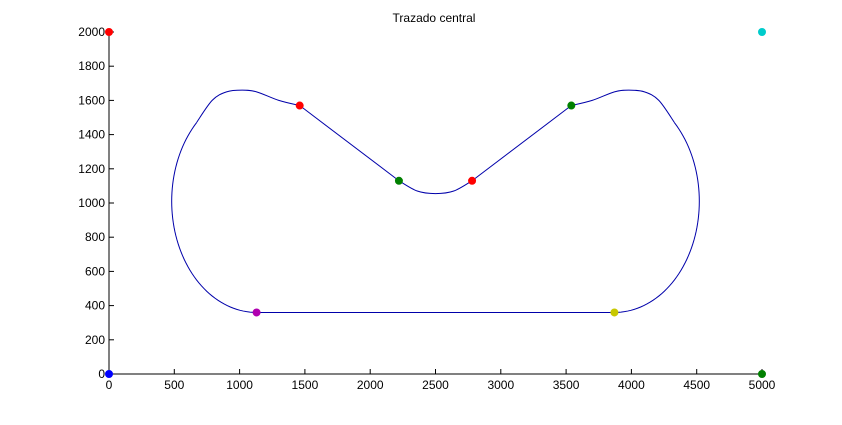 The height and width of the screenshot is (425, 842). What do you see at coordinates (631, 385) in the screenshot?
I see `x-tick-label: 4000` at bounding box center [631, 385].